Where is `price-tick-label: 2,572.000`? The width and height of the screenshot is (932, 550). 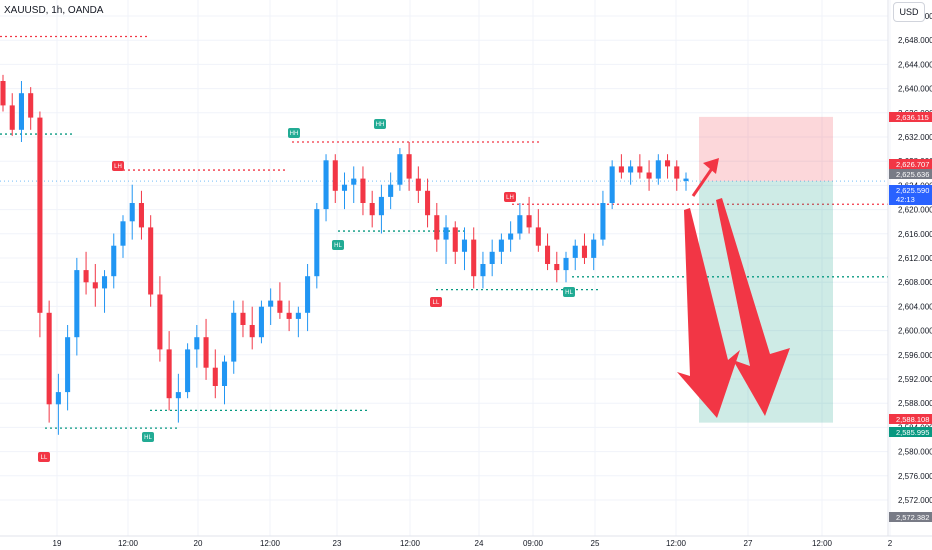 price-tick-label: 2,572.000 is located at coordinates (915, 500).